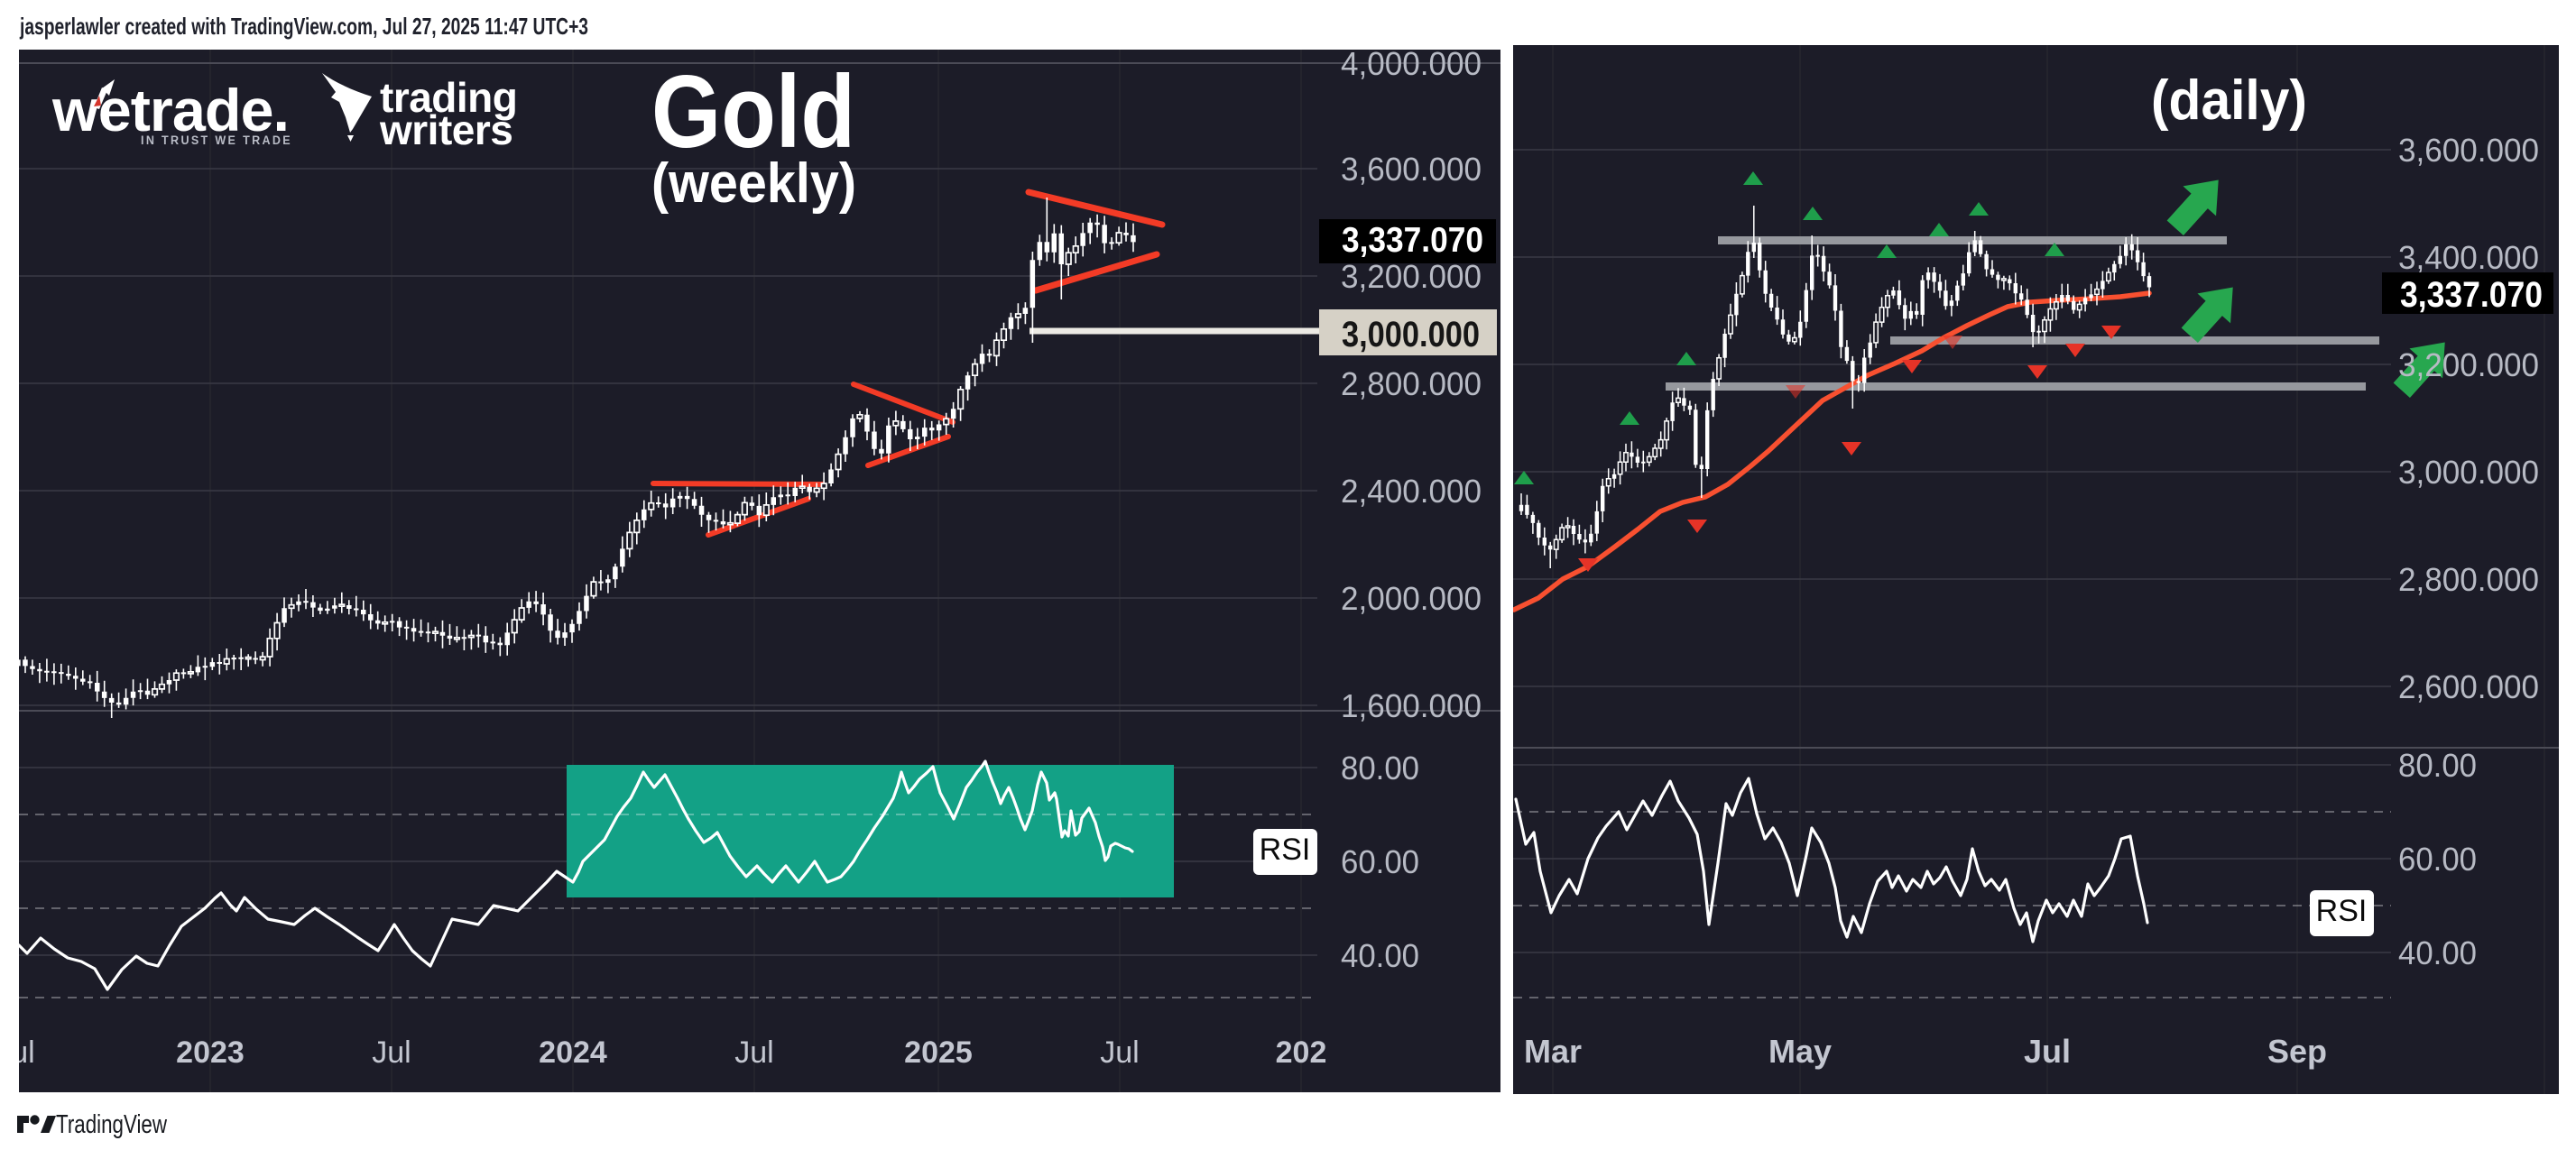 Image resolution: width=2576 pixels, height=1150 pixels. What do you see at coordinates (216, 140) in the screenshot?
I see `svg-text: IN TRUST WE TRADE` at bounding box center [216, 140].